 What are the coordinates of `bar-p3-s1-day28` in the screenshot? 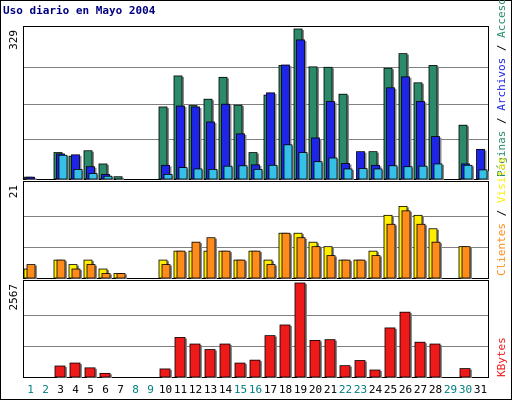 It's located at (435, 360).